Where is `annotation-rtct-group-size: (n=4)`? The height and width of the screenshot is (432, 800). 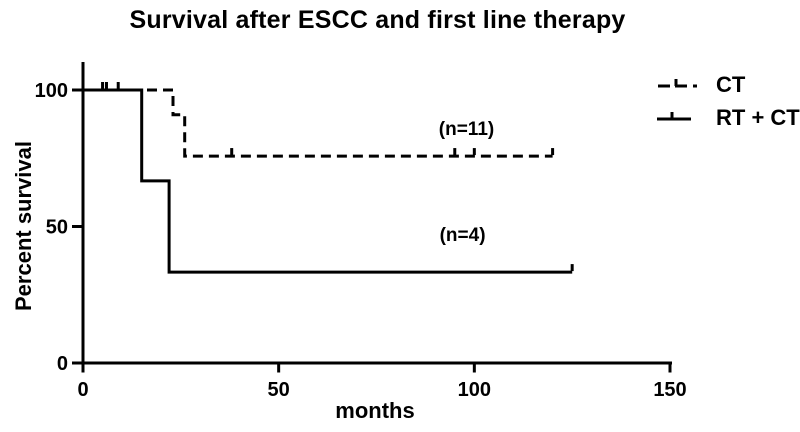 annotation-rtct-group-size: (n=4) is located at coordinates (462, 236).